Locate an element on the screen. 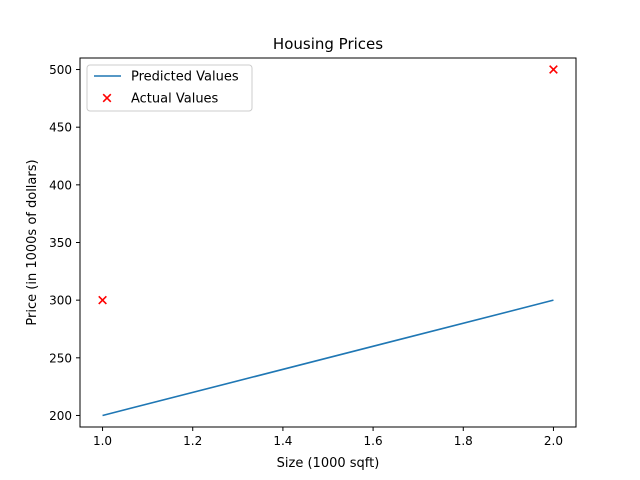 The width and height of the screenshot is (640, 480). y-tick-label: 200 is located at coordinates (60, 416).